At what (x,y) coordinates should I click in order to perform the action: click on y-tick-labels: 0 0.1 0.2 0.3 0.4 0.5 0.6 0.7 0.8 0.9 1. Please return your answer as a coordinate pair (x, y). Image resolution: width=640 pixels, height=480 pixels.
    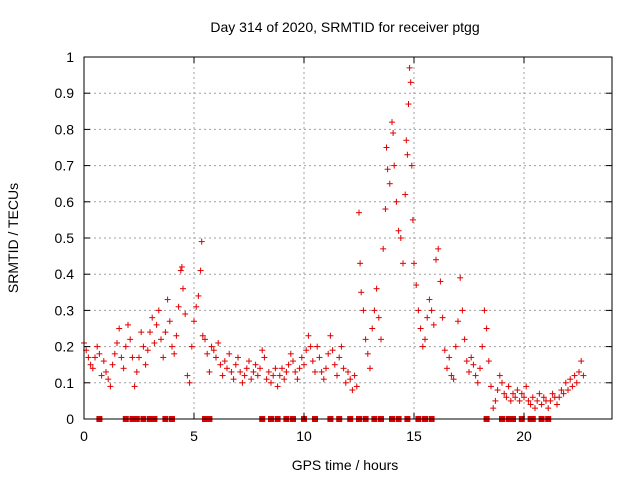
    Looking at the image, I should click on (65, 238).